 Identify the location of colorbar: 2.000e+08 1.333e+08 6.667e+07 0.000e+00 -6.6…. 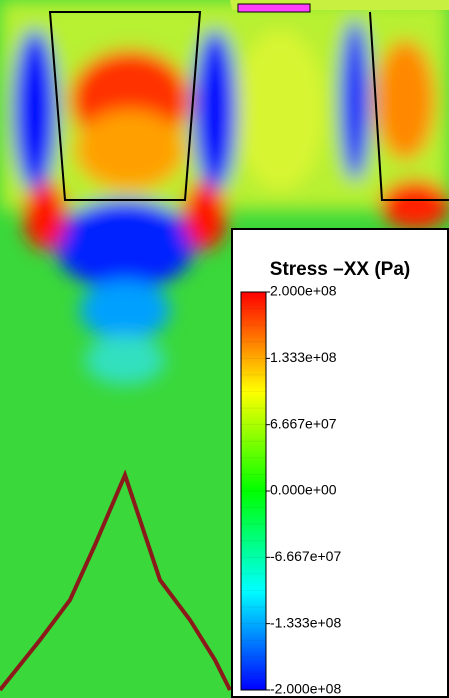
(290, 490).